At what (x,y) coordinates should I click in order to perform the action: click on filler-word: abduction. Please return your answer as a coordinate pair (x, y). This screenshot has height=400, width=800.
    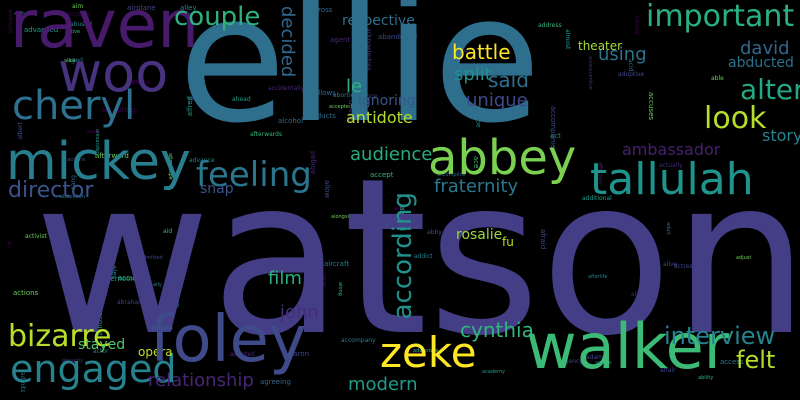
    Looking at the image, I should click on (72, 197).